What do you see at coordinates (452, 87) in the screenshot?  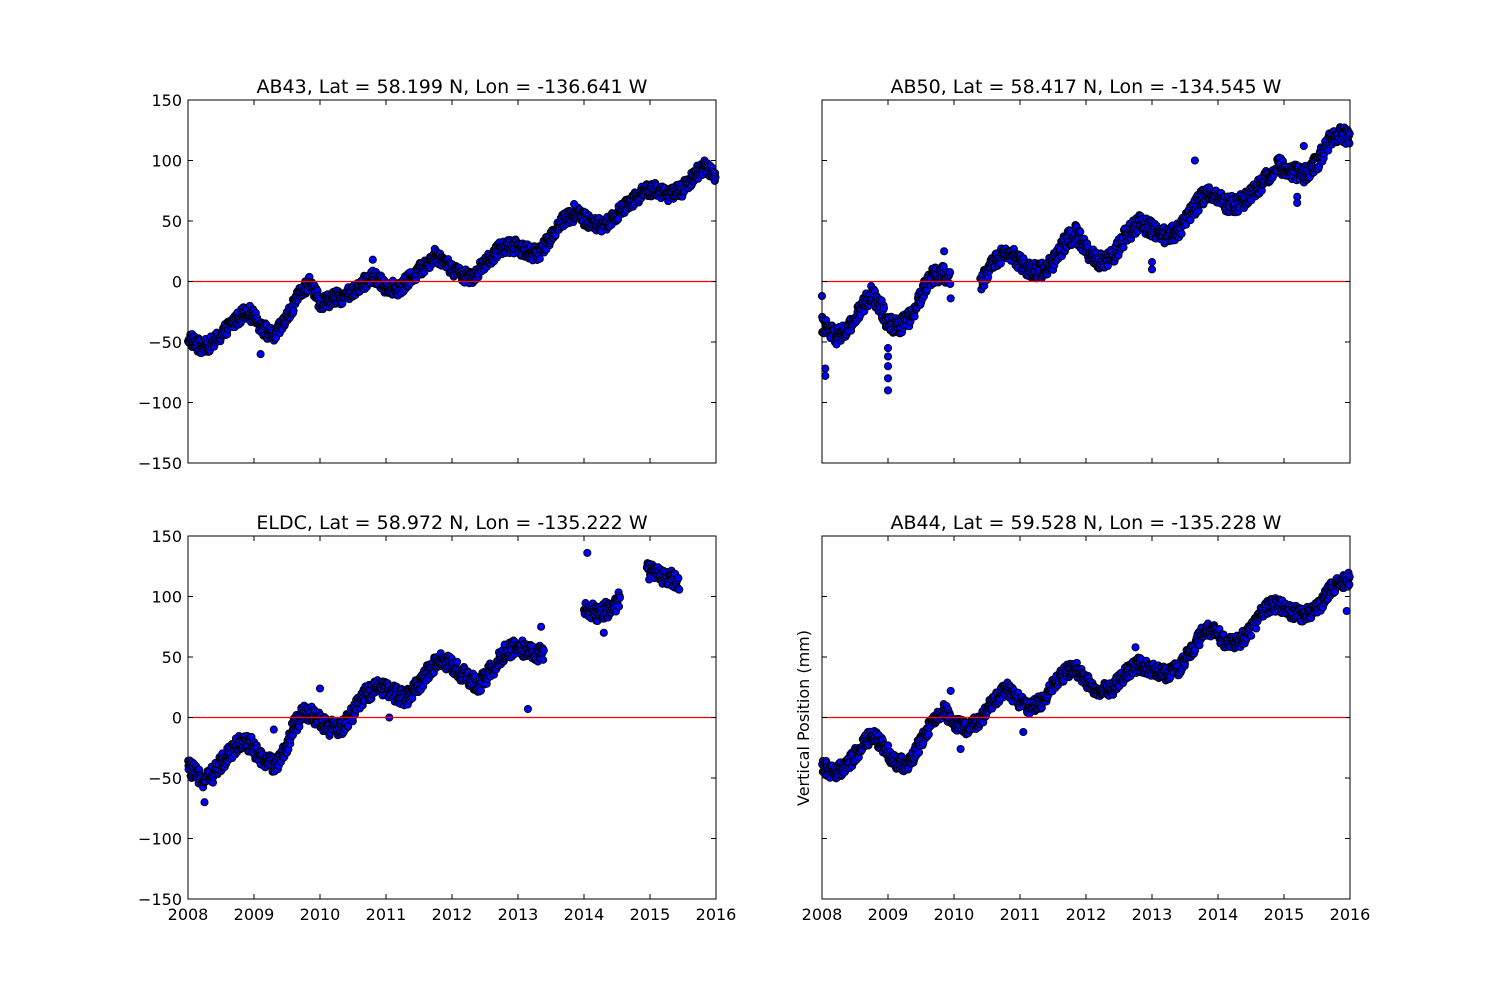 I see `subplot-title: AB43, Lat = 58.199 N, Lon = -136.641 W` at bounding box center [452, 87].